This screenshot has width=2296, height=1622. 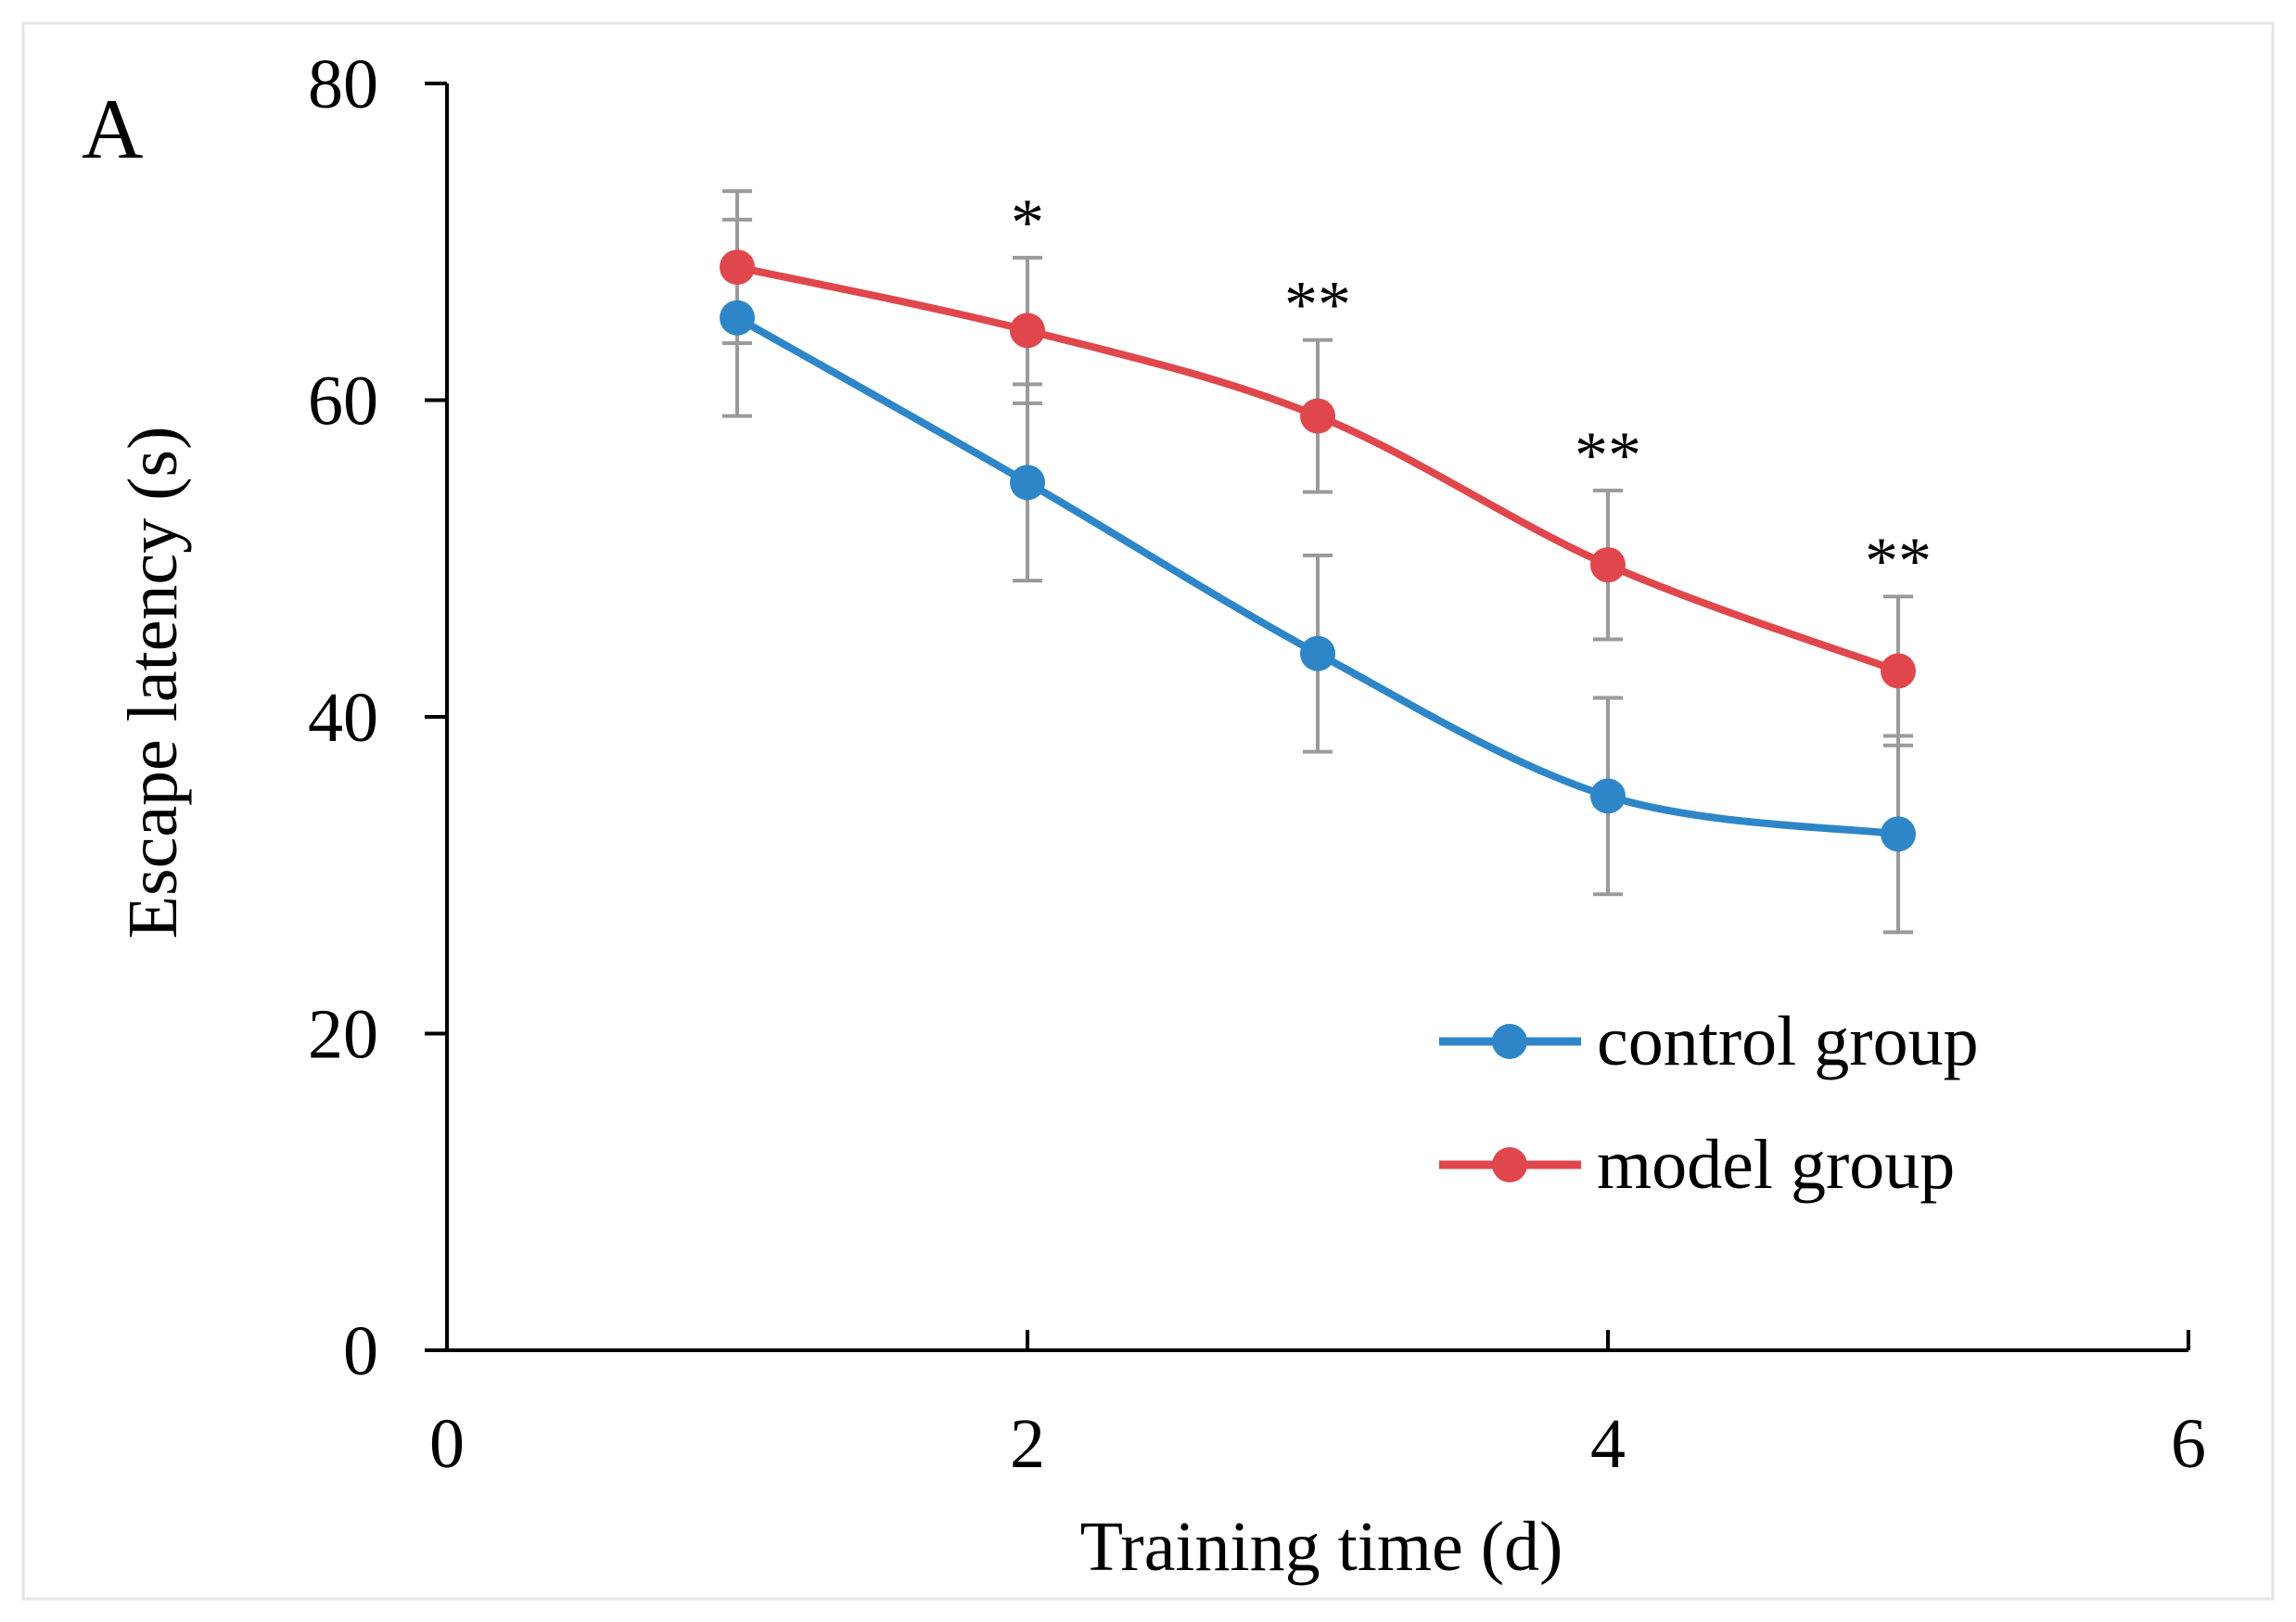 What do you see at coordinates (1709, 1103) in the screenshot?
I see `legend: control group model group` at bounding box center [1709, 1103].